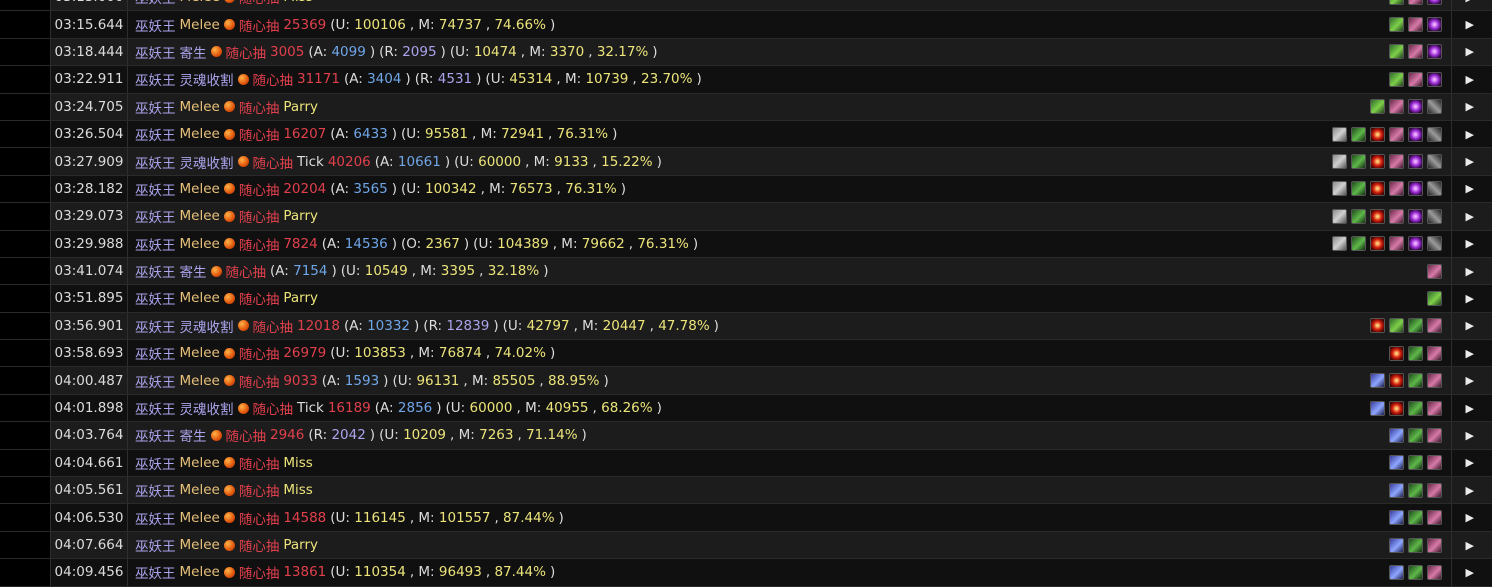 This screenshot has width=1492, height=587. Describe the element at coordinates (746, 491) in the screenshot. I see `log-row: 04:05.561 巫妖王 Melee 随心抽 Miss ▶` at that location.